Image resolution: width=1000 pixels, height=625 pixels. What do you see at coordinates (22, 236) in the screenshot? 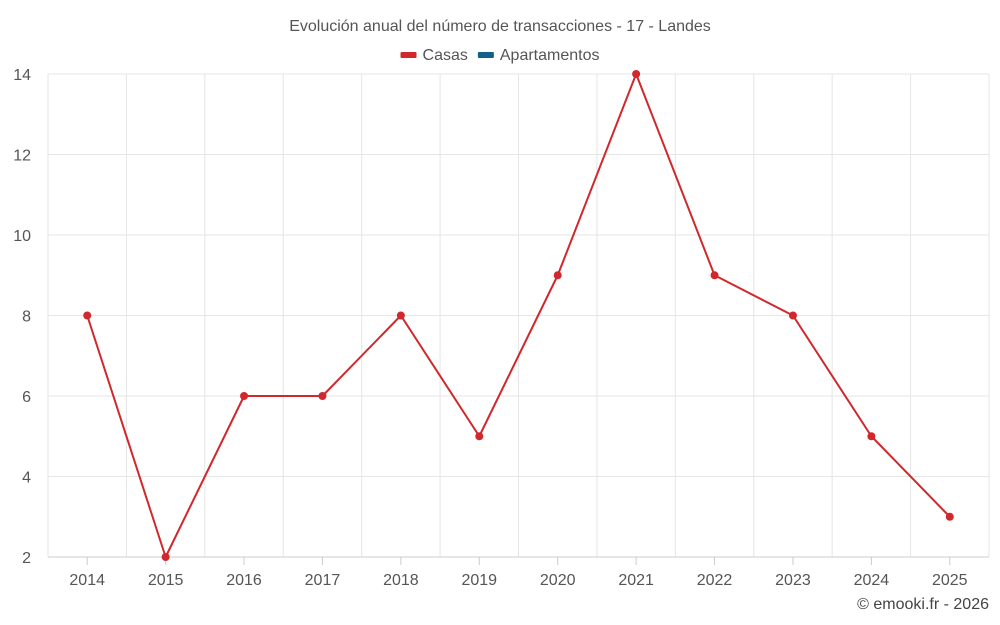
I see `y-tick-label: 10` at bounding box center [22, 236].